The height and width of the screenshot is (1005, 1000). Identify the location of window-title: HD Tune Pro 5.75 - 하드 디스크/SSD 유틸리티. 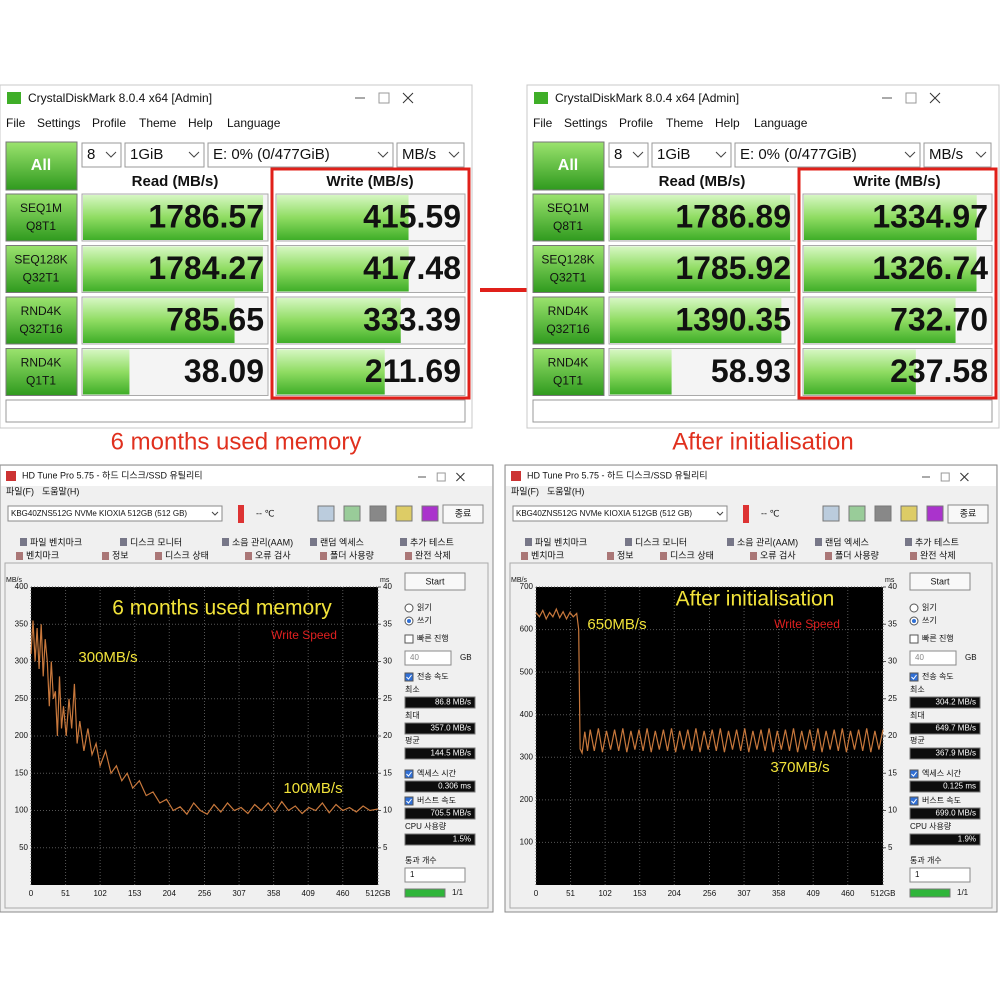
(617, 475).